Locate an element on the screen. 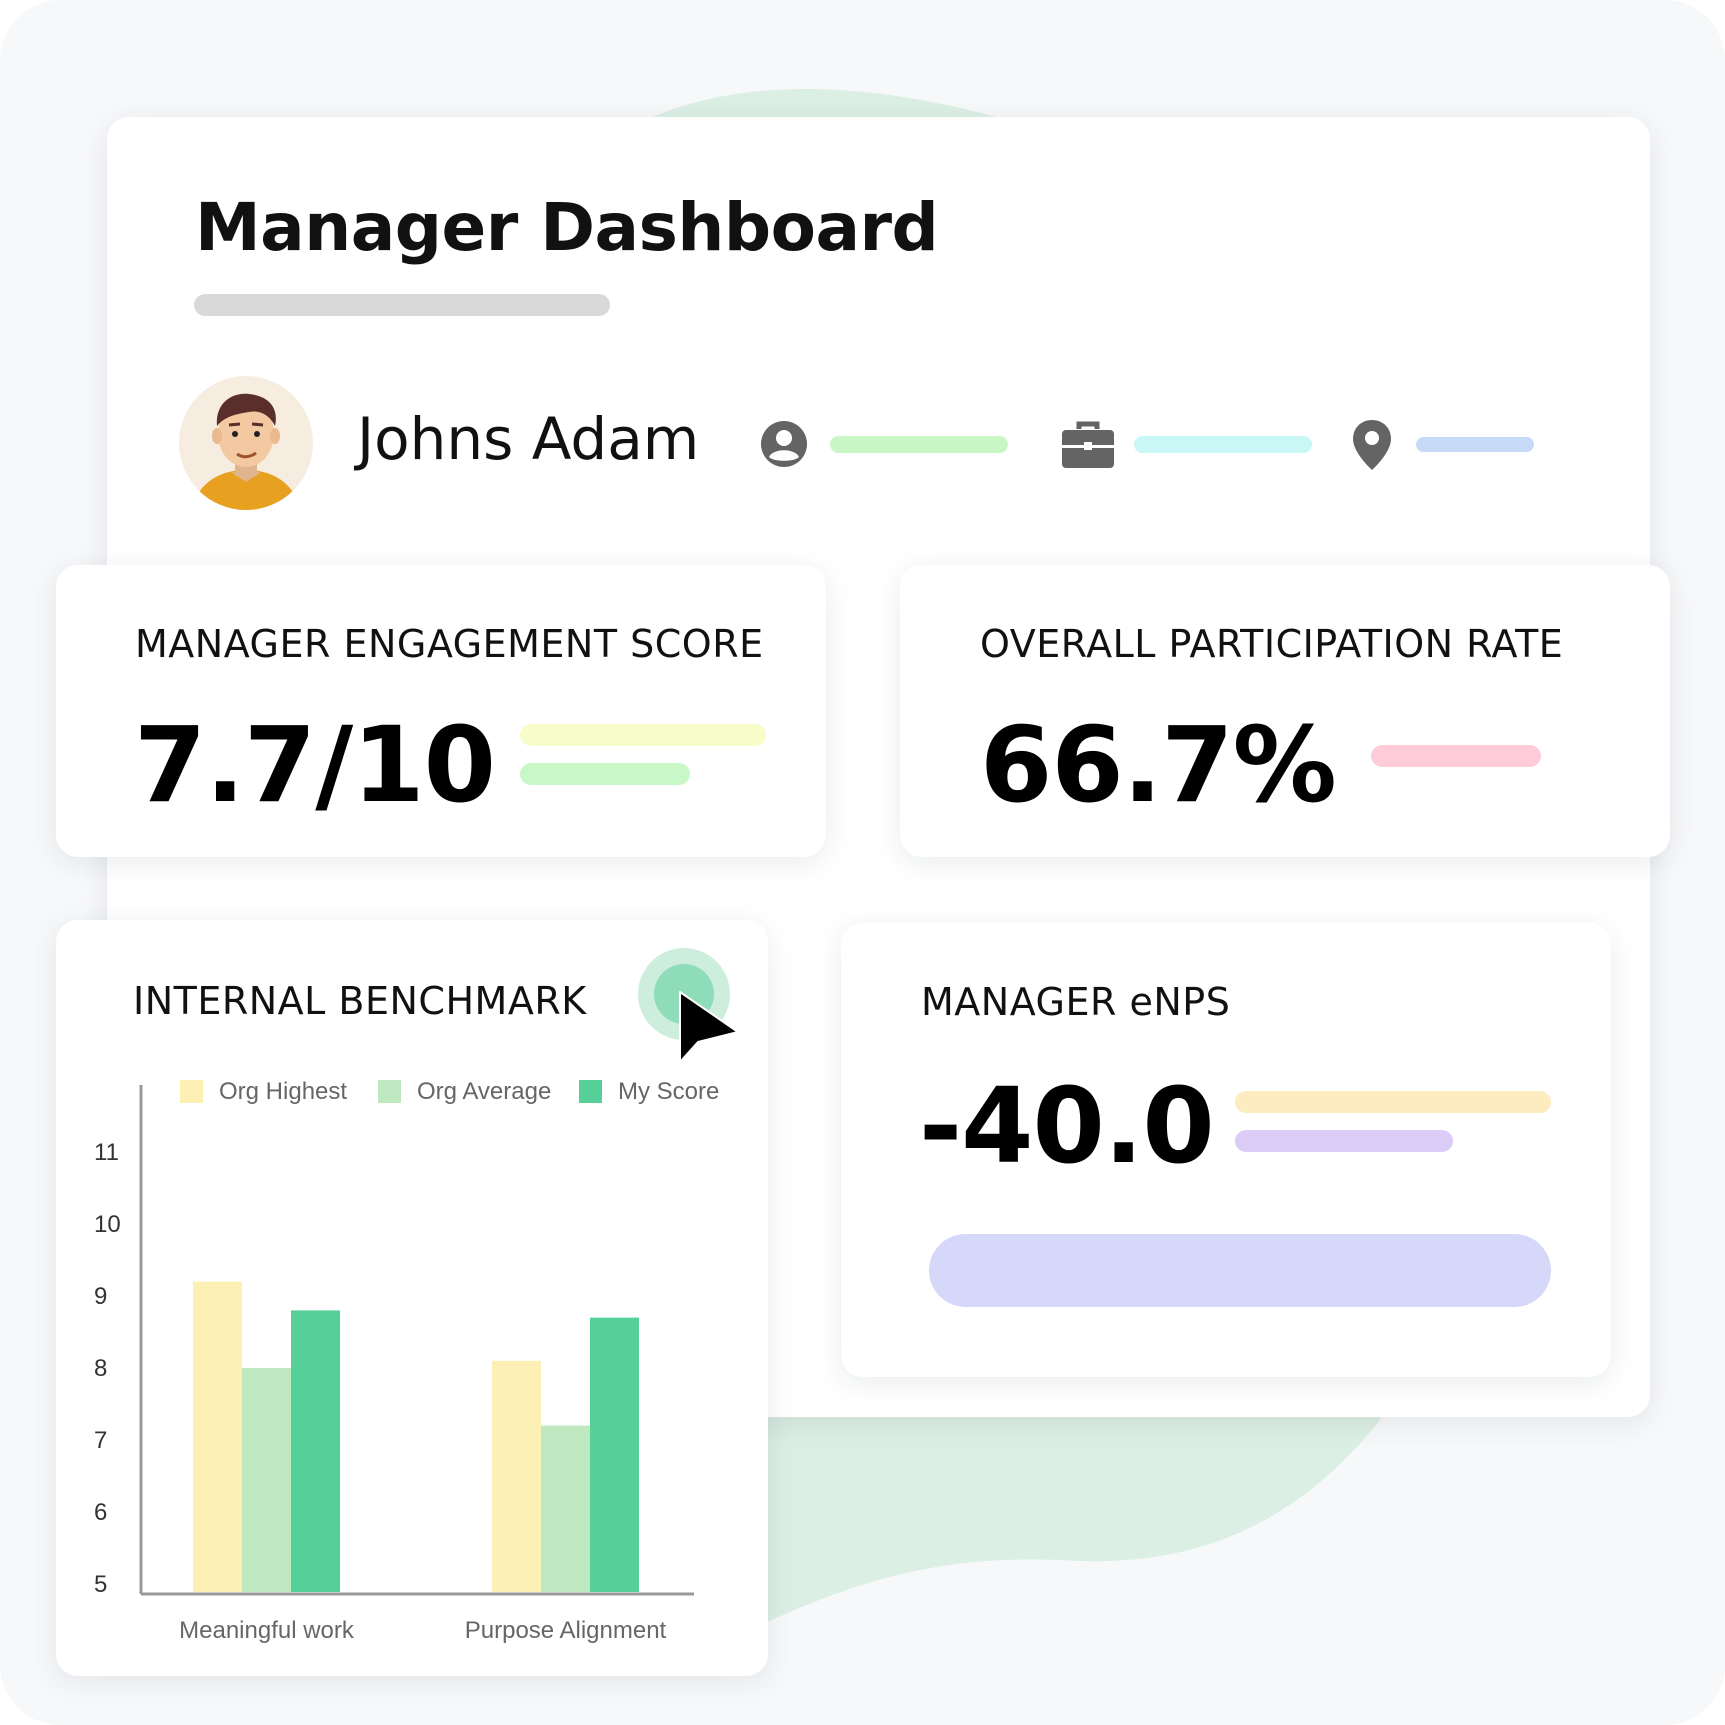 The height and width of the screenshot is (1725, 1725). category-label: Meaningful work is located at coordinates (267, 1630).